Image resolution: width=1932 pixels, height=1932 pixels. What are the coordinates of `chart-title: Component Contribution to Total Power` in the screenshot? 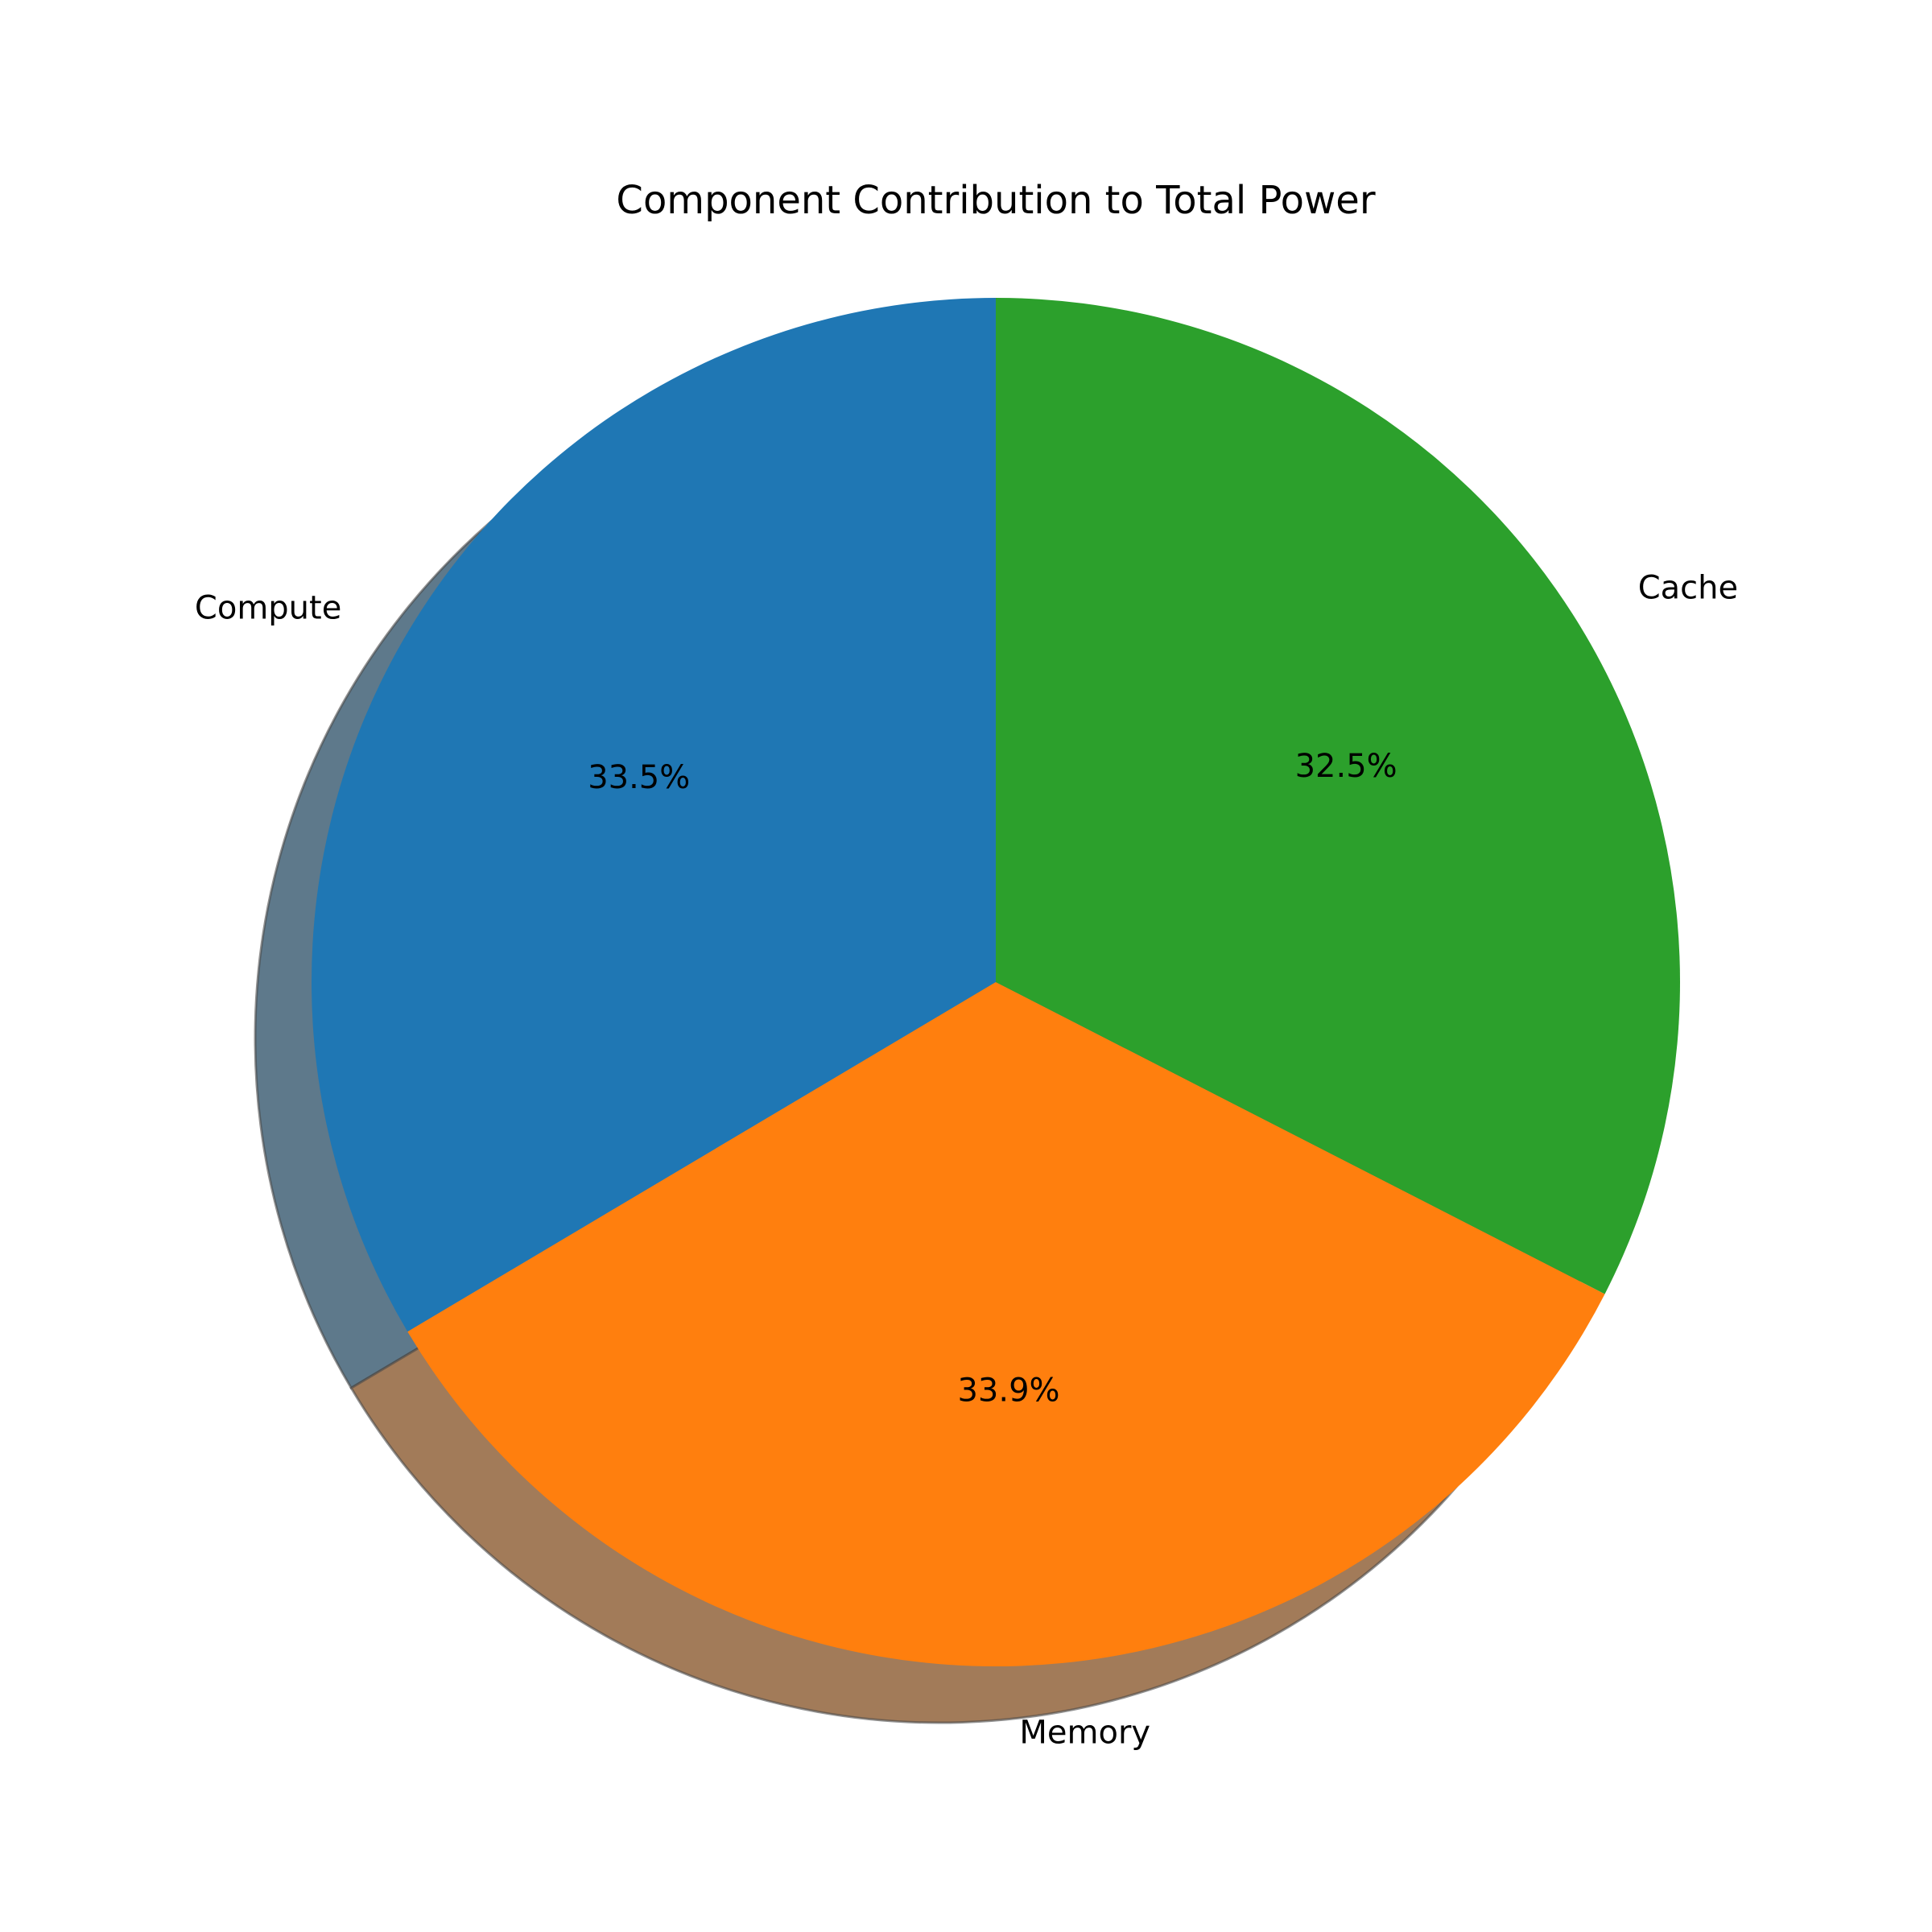 It's located at (995, 200).